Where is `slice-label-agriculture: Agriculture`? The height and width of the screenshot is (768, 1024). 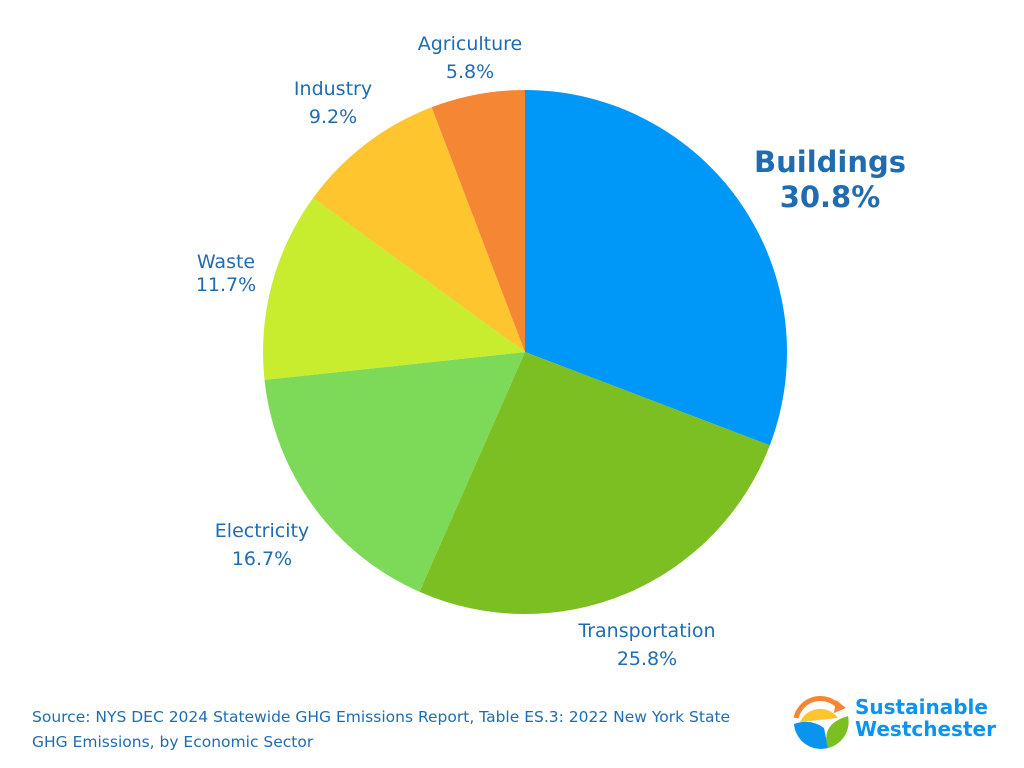
slice-label-agriculture: Agriculture is located at coordinates (470, 44).